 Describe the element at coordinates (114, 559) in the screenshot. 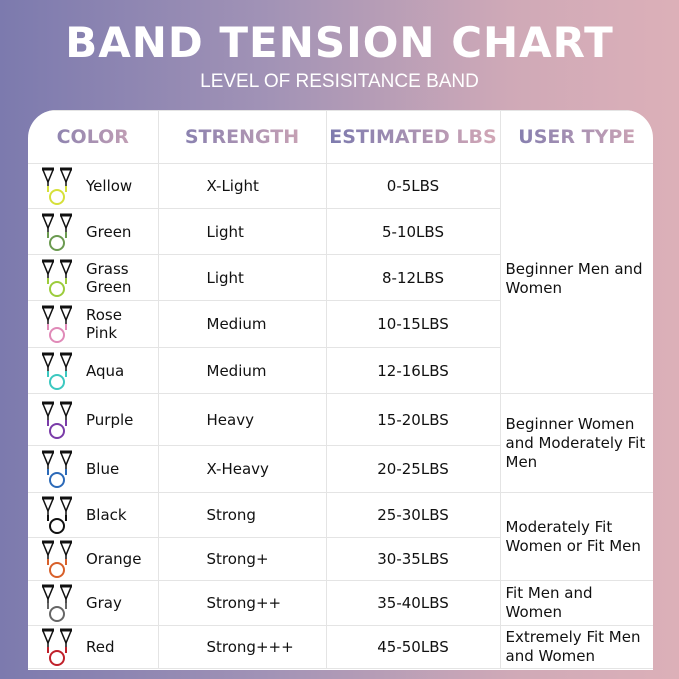

I see `color-name: Orange` at that location.